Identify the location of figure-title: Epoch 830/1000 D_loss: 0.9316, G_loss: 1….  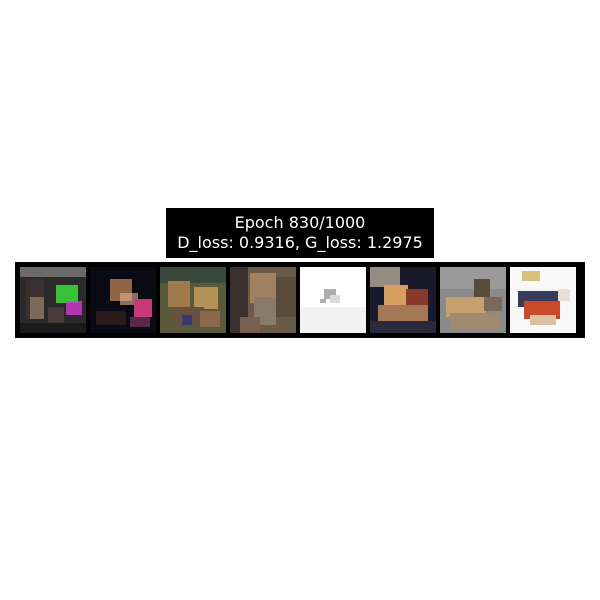
(300, 233).